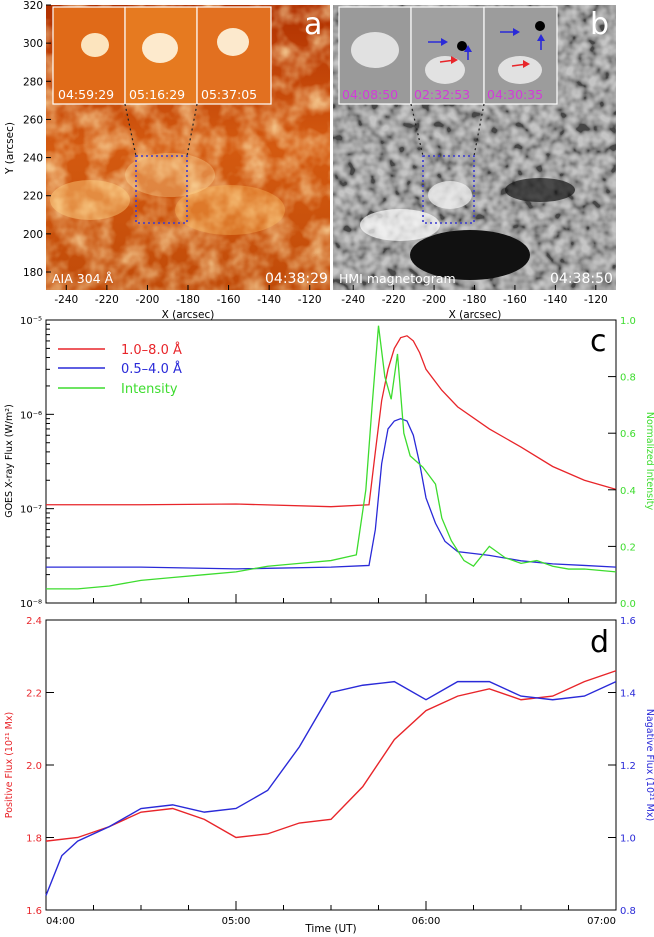 The image size is (654, 937). Describe the element at coordinates (33, 273) in the screenshot. I see `y-tick-label: 180` at that location.